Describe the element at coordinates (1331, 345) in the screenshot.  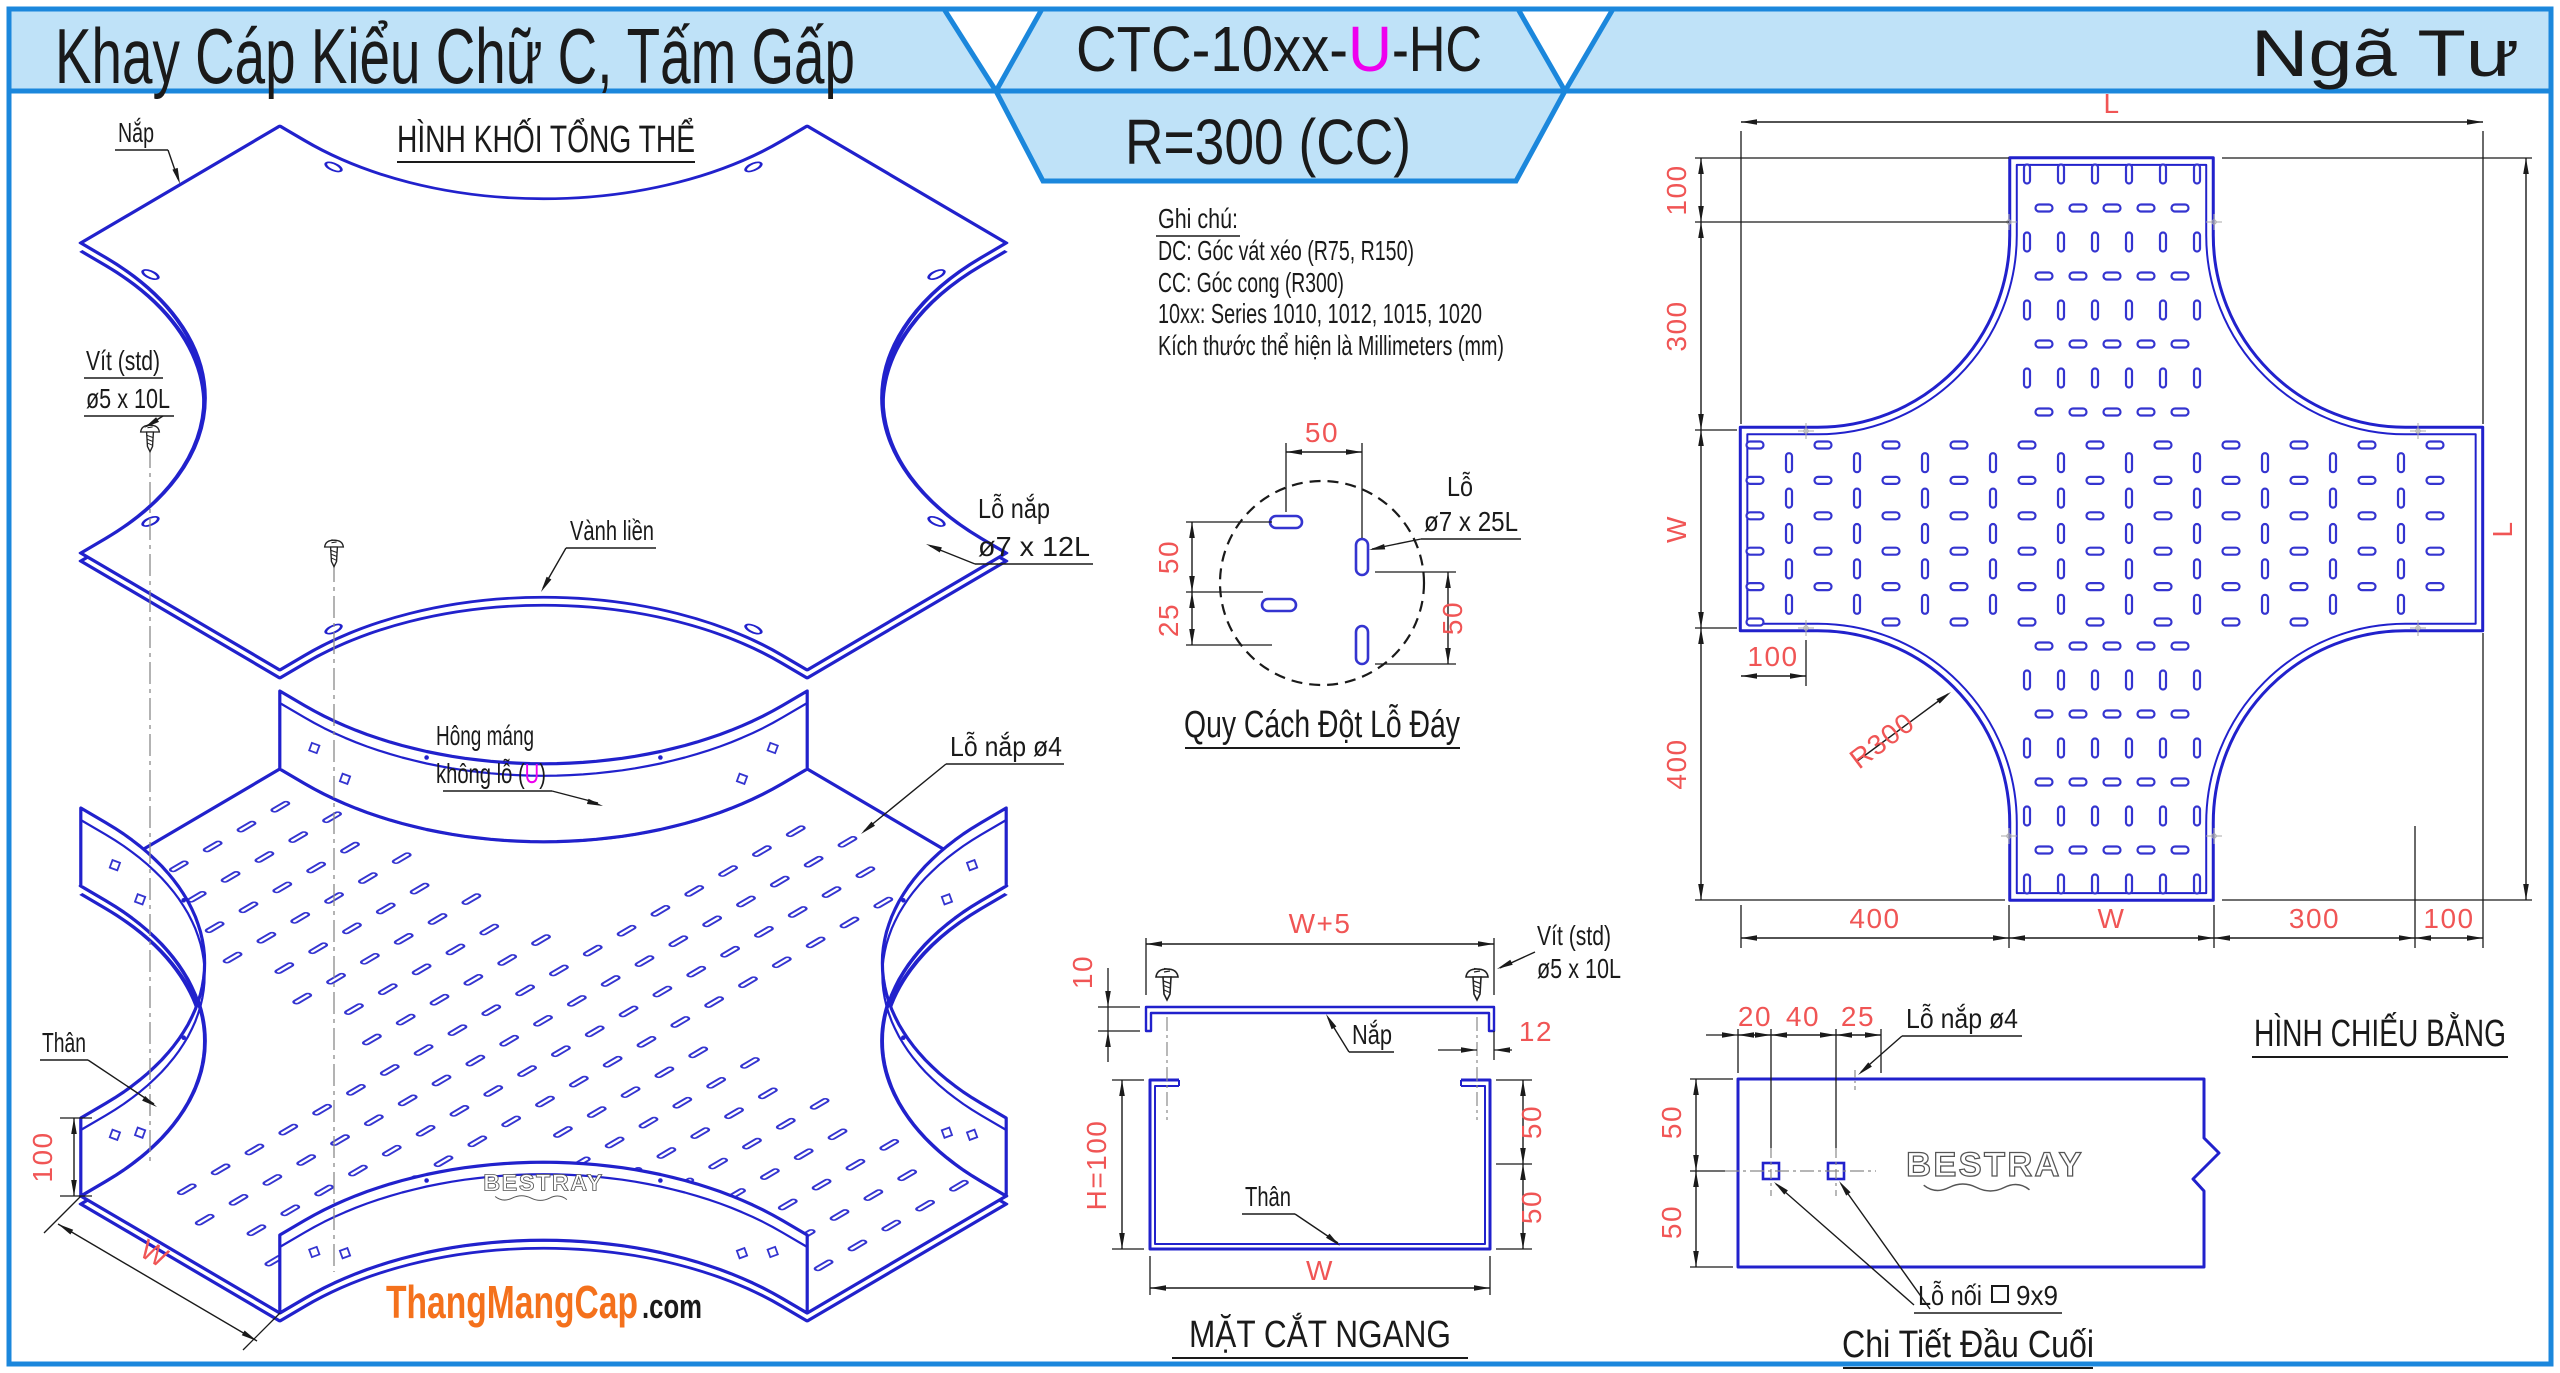
I see `svg-text:Kích thước thể hiện là Millime: Kích thước thể hiện là Millimeters (mm)` at that location.